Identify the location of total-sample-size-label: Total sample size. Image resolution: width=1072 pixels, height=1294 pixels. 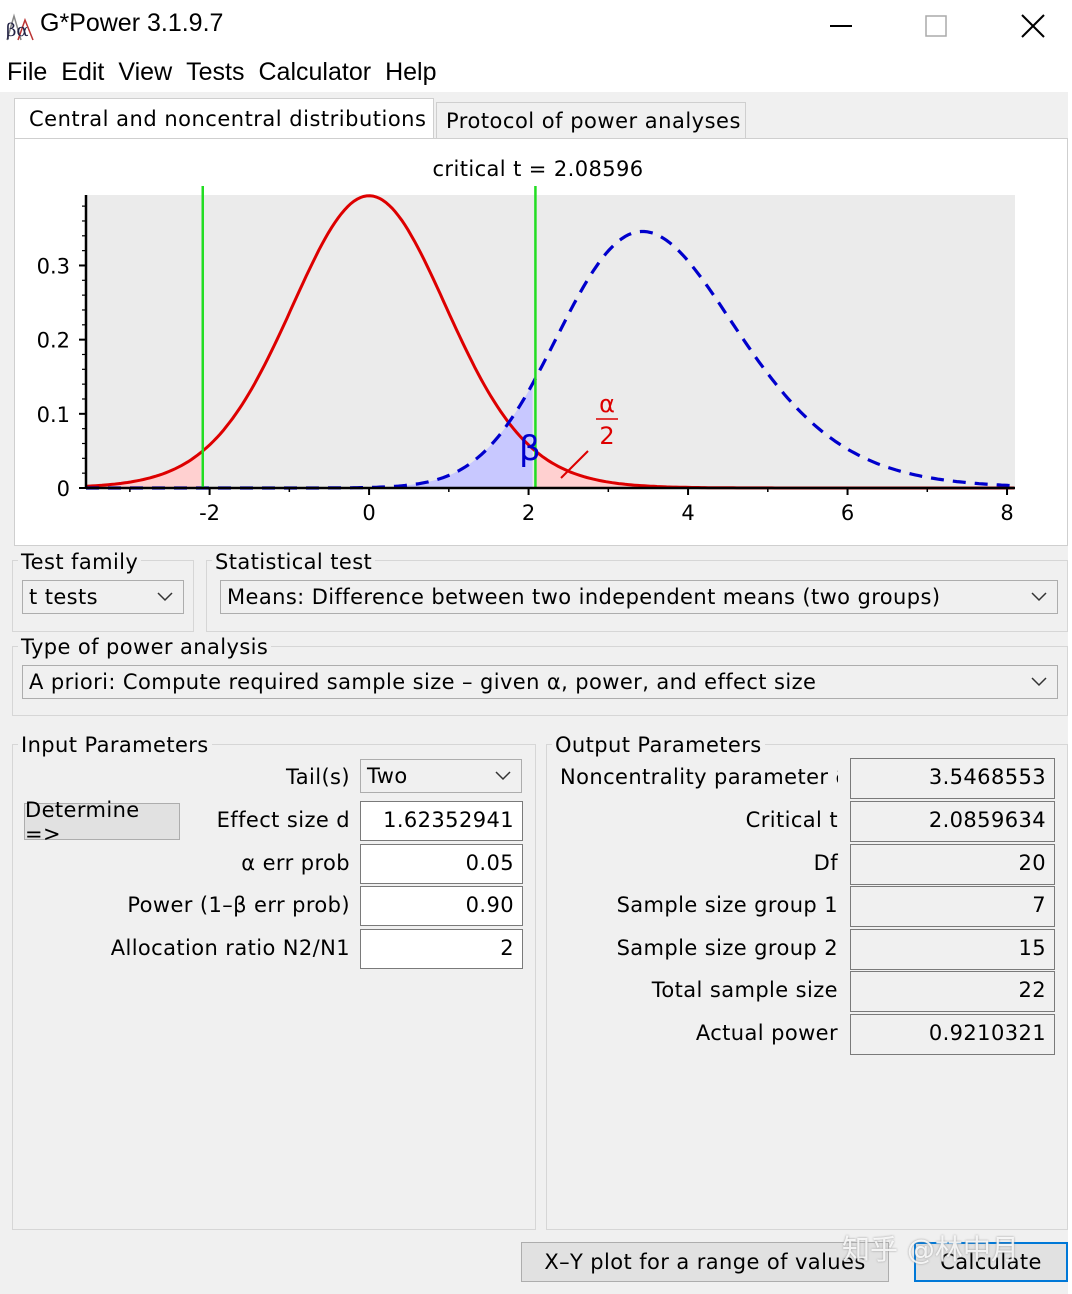
(744, 990).